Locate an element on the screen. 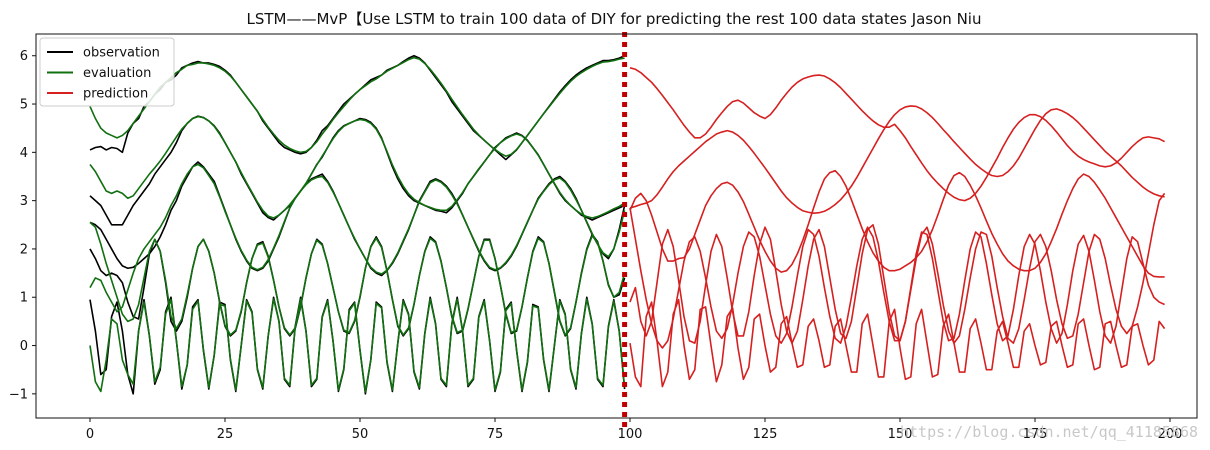  x-tick-label: 125 is located at coordinates (765, 434).